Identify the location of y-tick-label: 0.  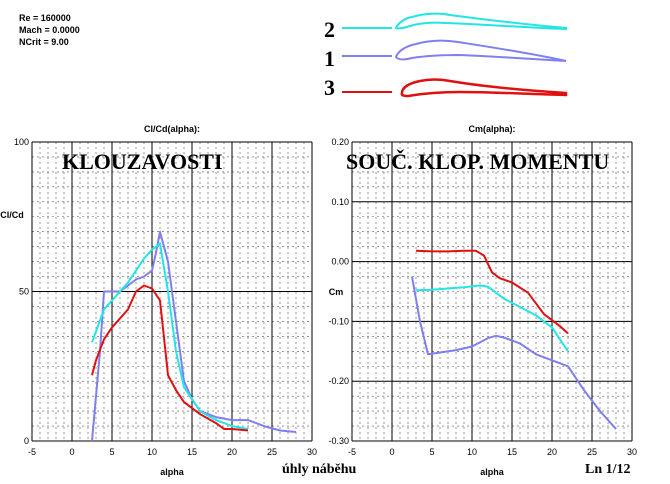
(26, 441).